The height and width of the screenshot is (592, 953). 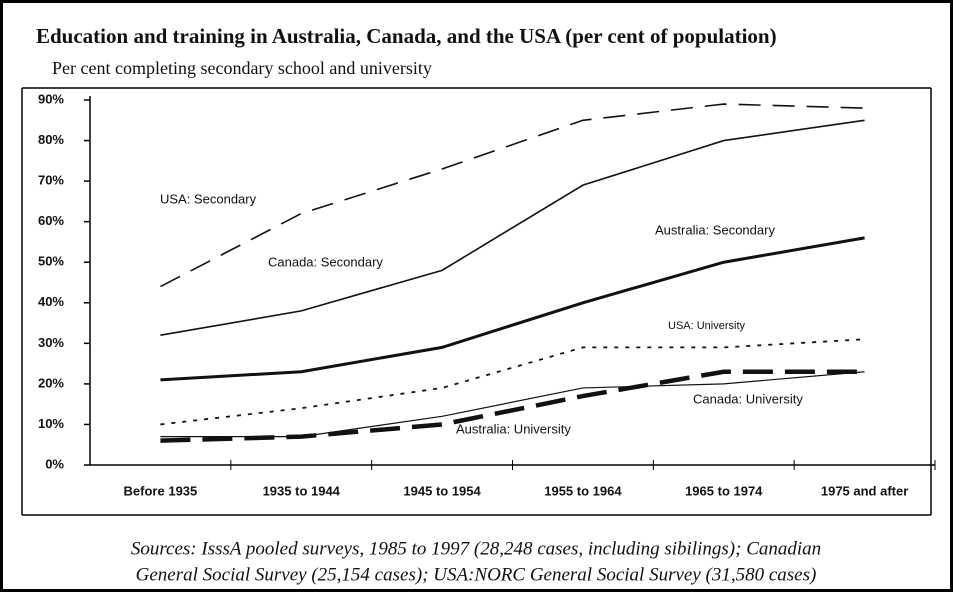 I want to click on y-tick-label: 40%, so click(x=51, y=301).